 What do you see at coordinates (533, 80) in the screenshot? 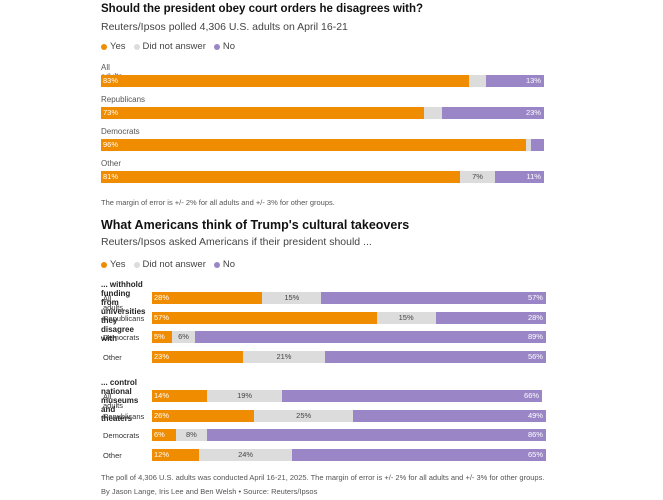
I see `data-label-no: 13%` at bounding box center [533, 80].